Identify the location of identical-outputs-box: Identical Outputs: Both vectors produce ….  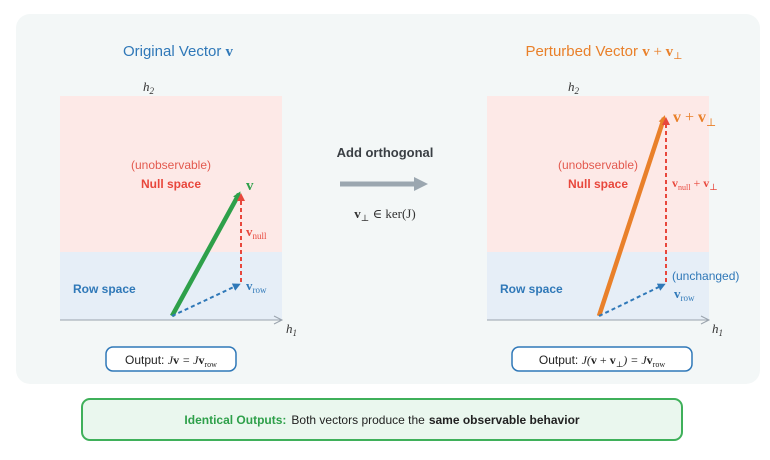
(382, 419).